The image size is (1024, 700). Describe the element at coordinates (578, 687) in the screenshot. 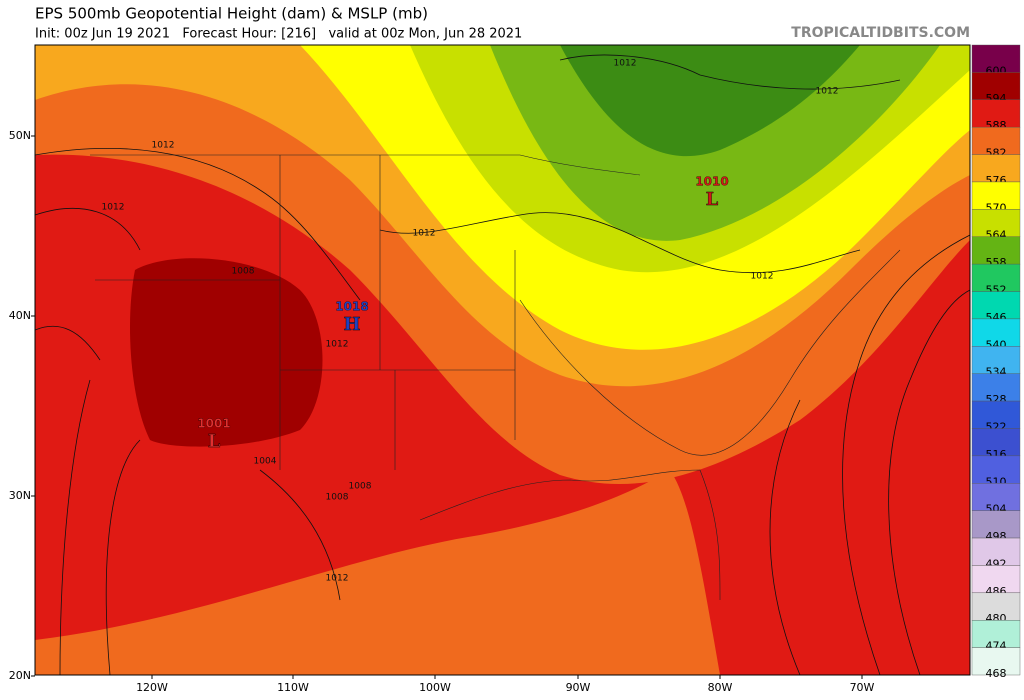

I see `lon-label: 90W` at that location.